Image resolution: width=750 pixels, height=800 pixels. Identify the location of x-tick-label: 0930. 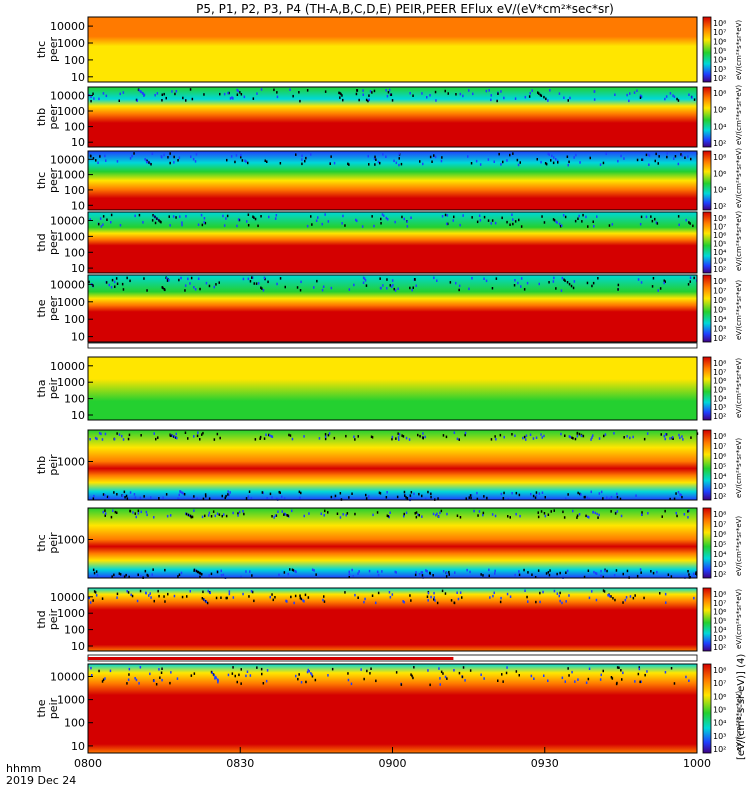
(545, 763).